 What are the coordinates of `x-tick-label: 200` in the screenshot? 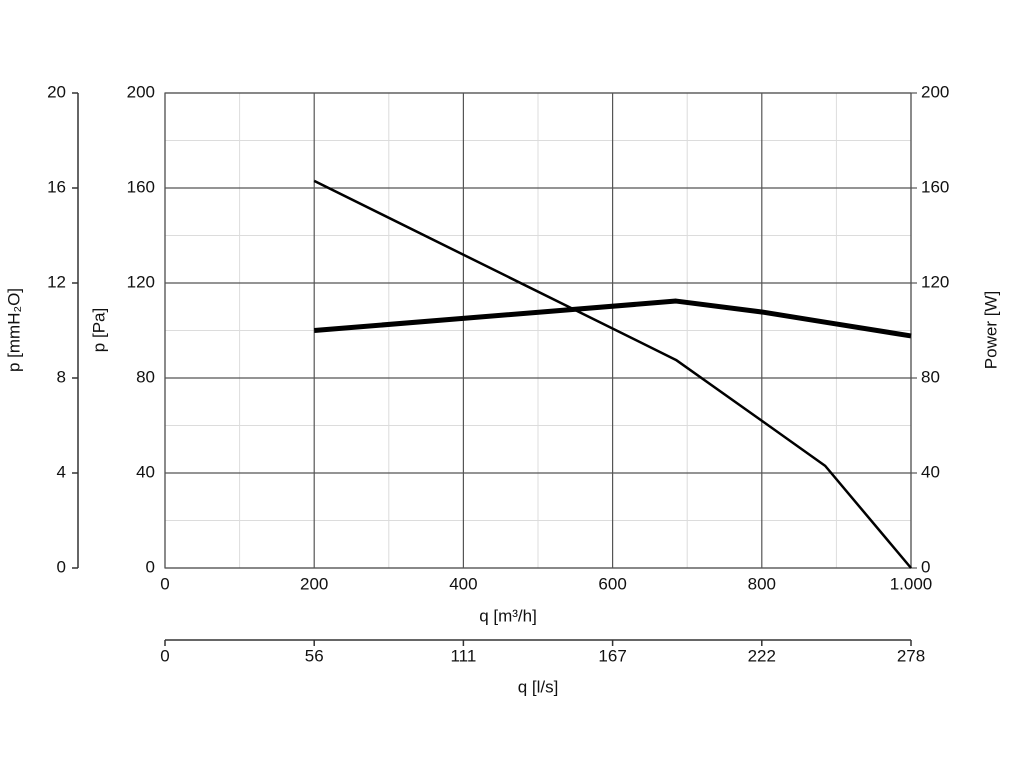 It's located at (314, 583).